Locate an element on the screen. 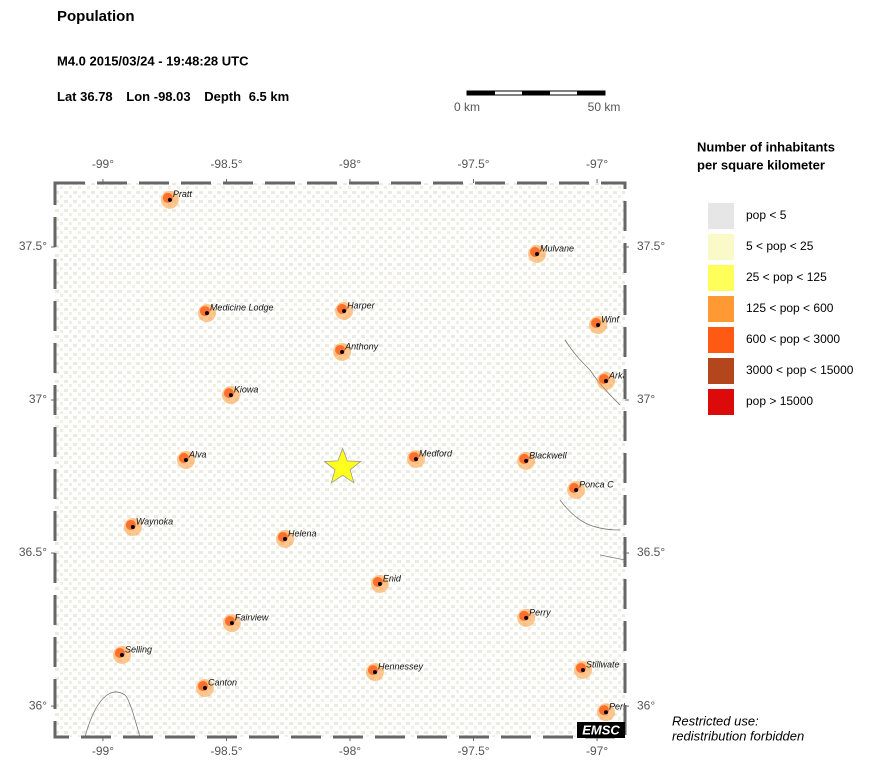  depth-unit: km is located at coordinates (279, 96).